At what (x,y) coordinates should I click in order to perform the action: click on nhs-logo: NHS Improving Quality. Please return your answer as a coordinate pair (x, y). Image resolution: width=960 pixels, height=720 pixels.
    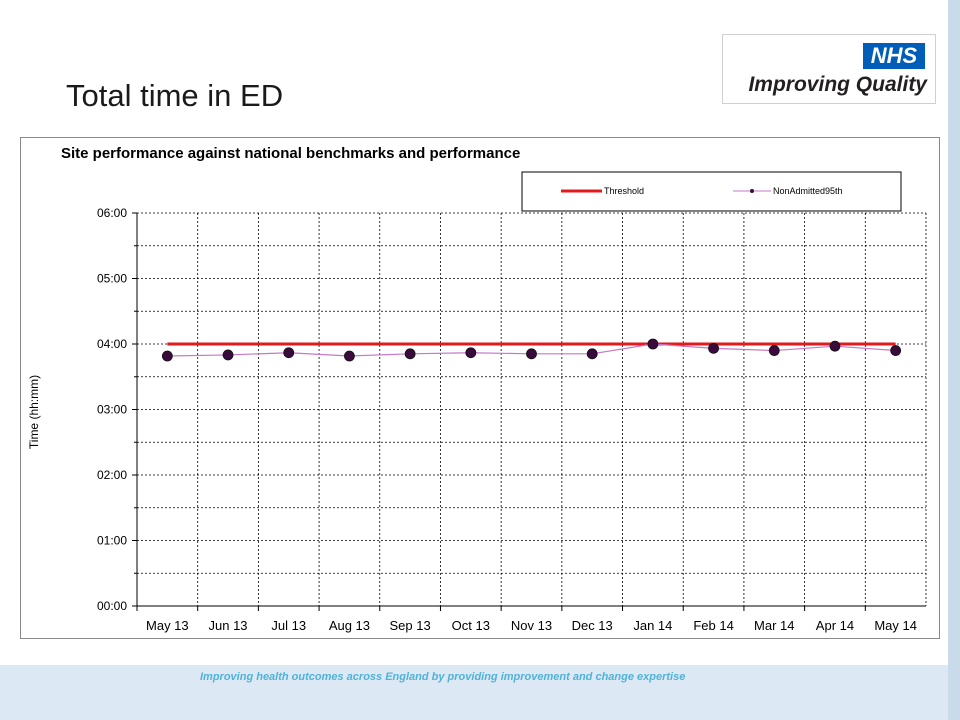
    Looking at the image, I should click on (829, 69).